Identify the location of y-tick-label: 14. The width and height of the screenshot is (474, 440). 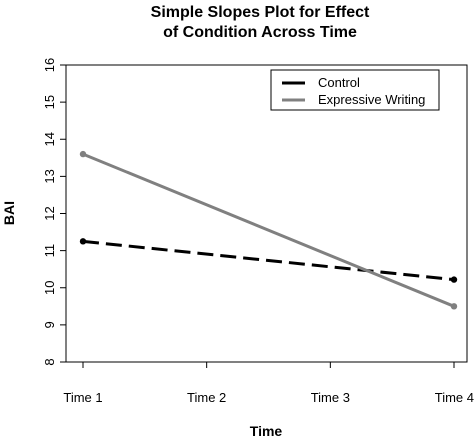
(49, 139).